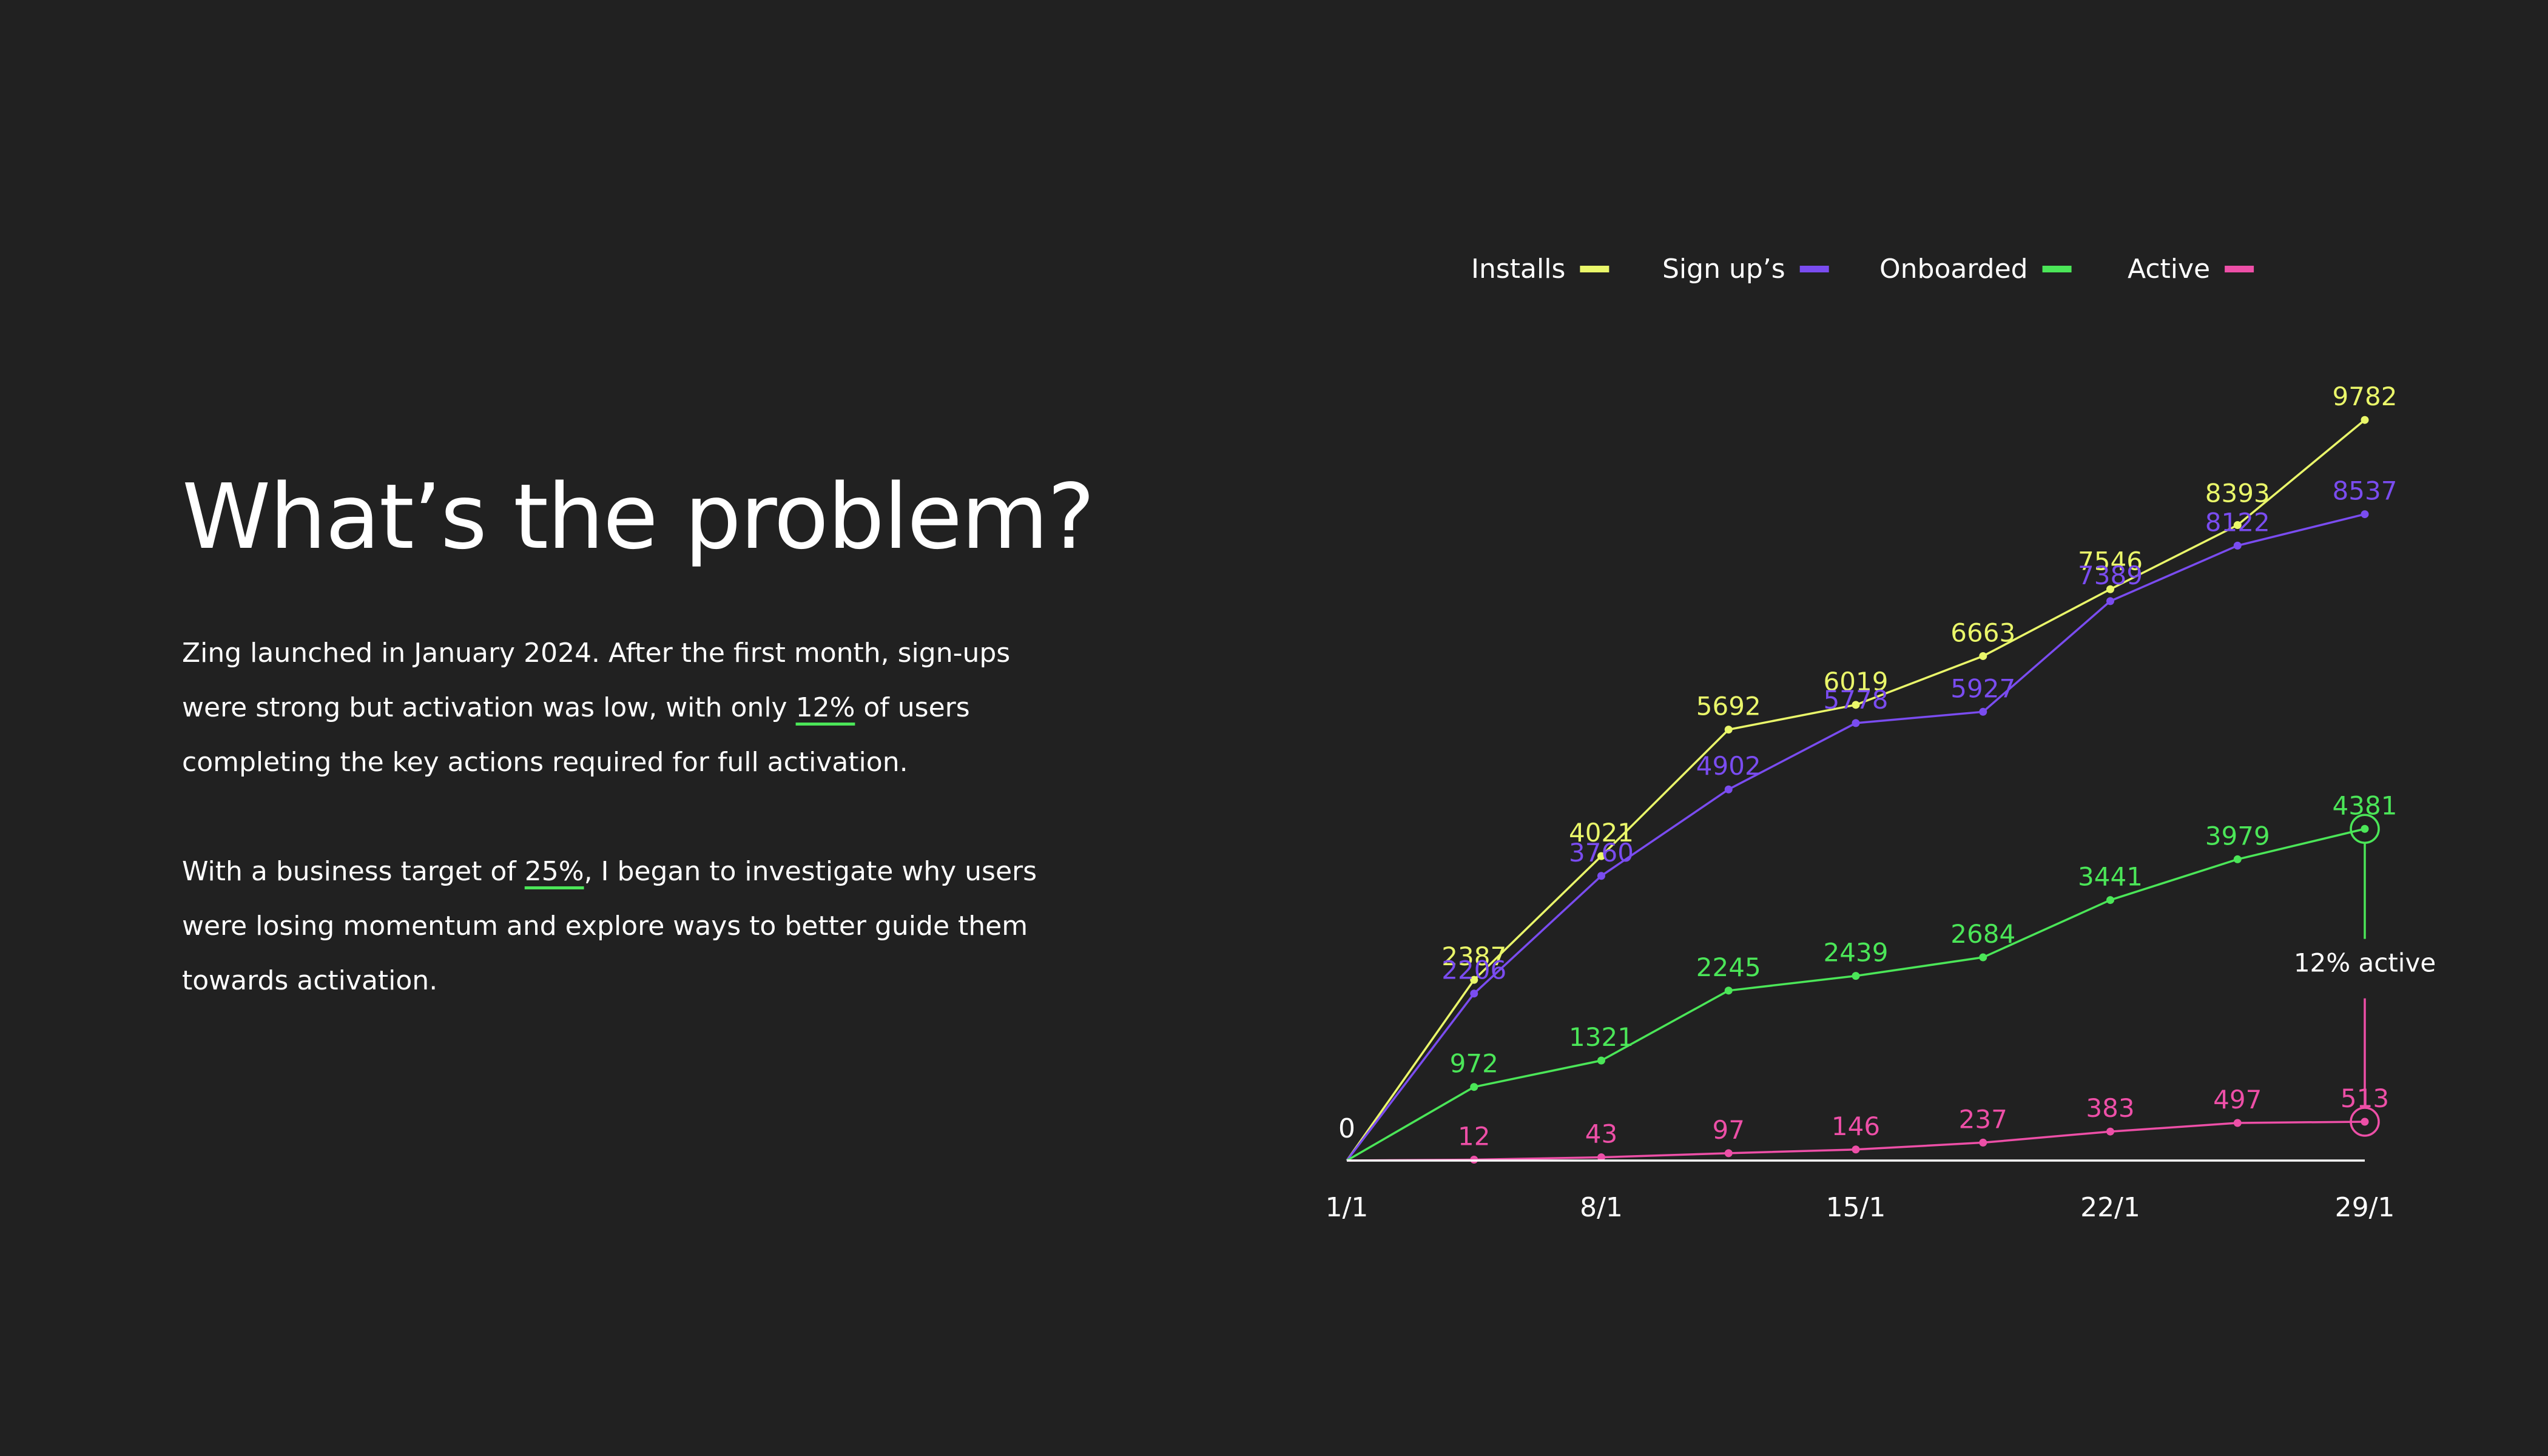 The width and height of the screenshot is (2548, 1456). Describe the element at coordinates (2110, 1108) in the screenshot. I see `data-label-active: 383` at that location.